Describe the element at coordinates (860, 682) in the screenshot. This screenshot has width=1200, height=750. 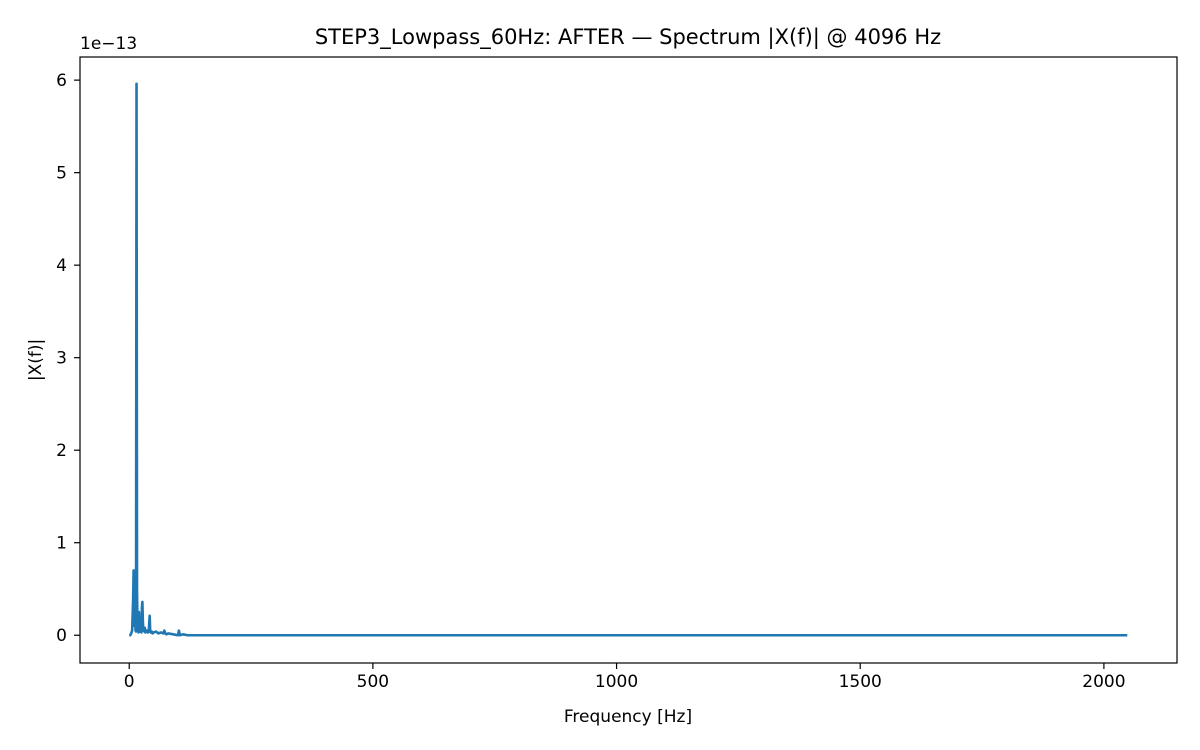
I see `x-tick-label: 1500` at that location.